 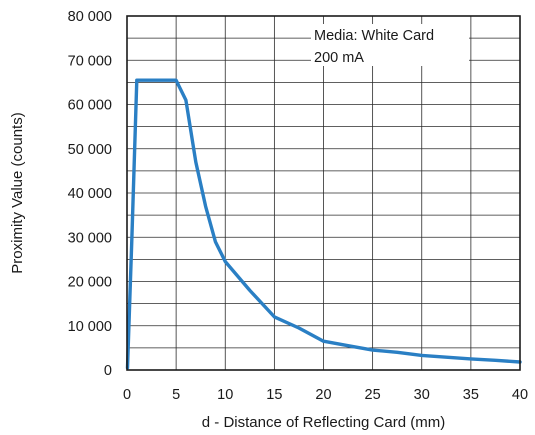 What do you see at coordinates (323, 395) in the screenshot?
I see `x-tick-label: 20` at bounding box center [323, 395].